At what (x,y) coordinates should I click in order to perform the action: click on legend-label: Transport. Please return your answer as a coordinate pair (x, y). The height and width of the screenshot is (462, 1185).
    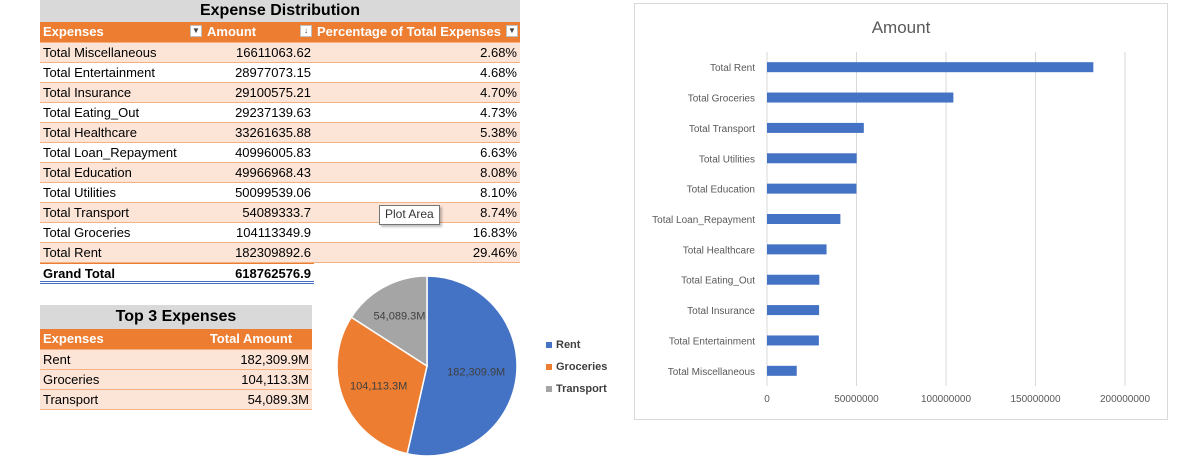
    Looking at the image, I should click on (581, 389).